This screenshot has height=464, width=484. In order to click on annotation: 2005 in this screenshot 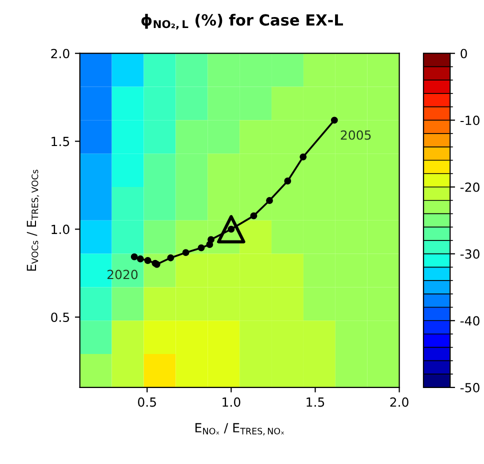, I will do `click(355, 135)`.